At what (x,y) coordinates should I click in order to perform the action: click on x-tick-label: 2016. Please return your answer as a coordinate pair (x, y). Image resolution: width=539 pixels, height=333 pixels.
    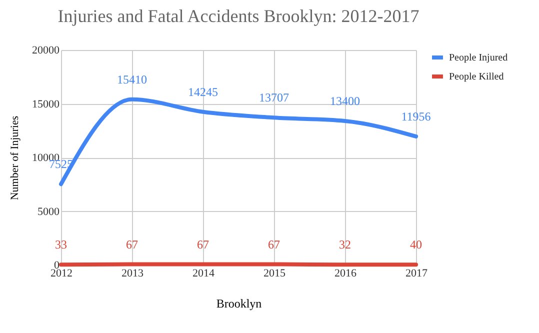
    Looking at the image, I should click on (345, 274).